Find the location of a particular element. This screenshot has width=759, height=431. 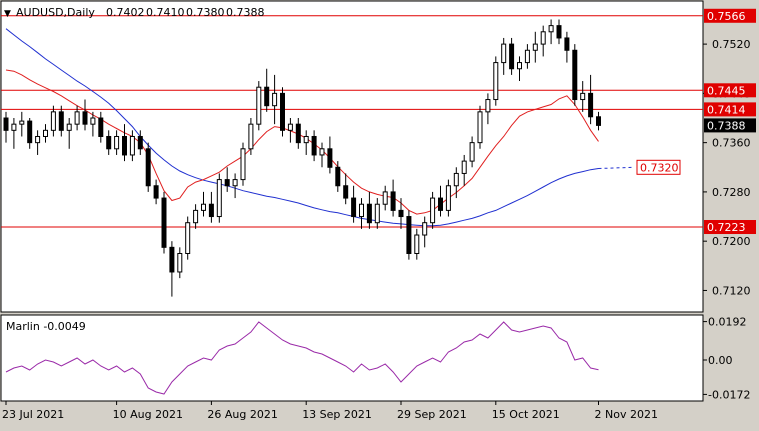

price-tick-label: 0.7360 is located at coordinates (731, 143).